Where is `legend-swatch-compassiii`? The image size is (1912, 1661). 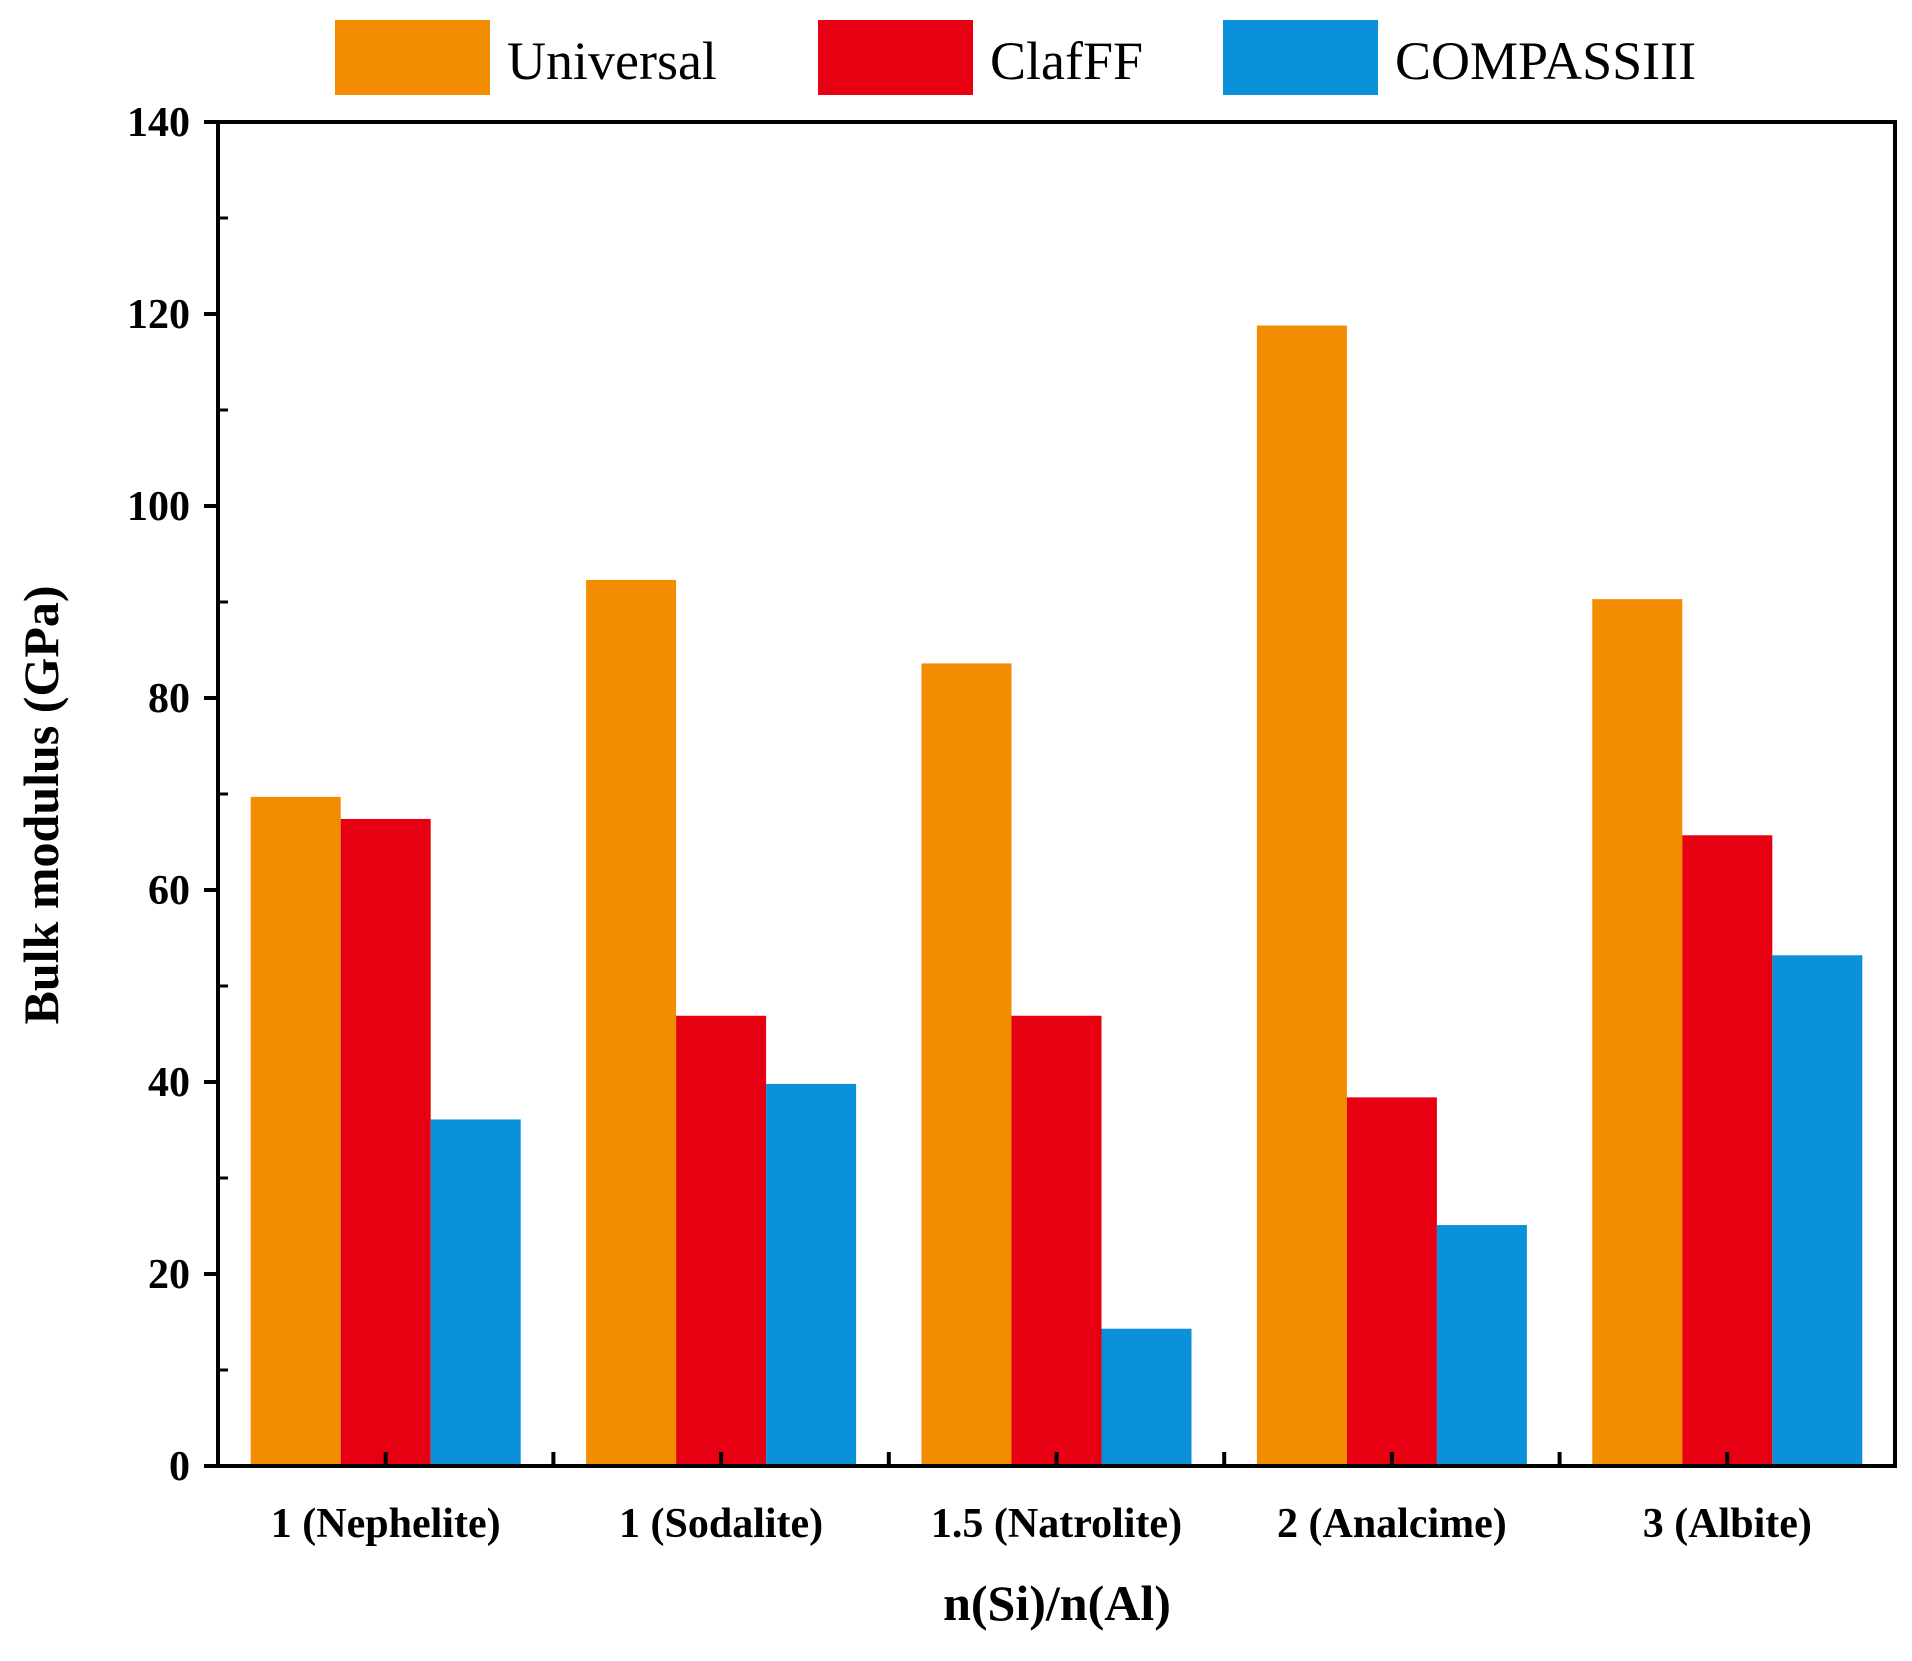
legend-swatch-compassiii is located at coordinates (1300, 57).